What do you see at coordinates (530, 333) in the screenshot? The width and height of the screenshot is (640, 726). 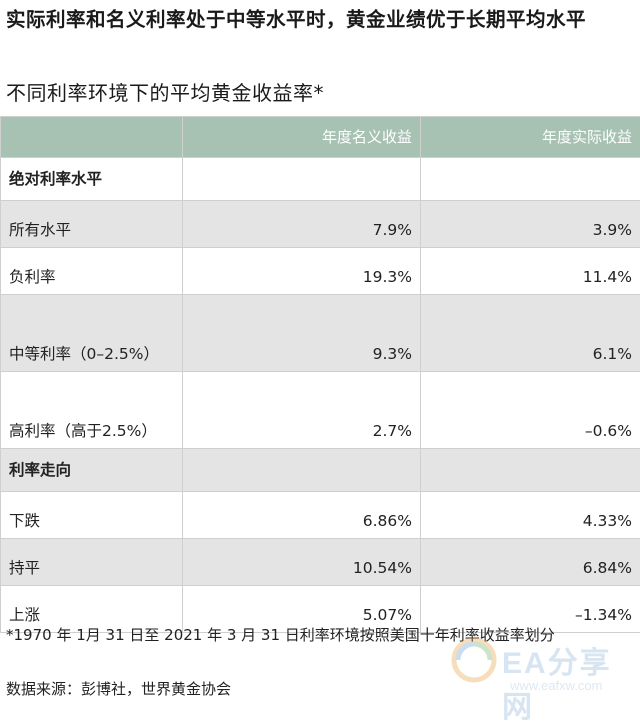 I see `real-value: 6.1%` at bounding box center [530, 333].